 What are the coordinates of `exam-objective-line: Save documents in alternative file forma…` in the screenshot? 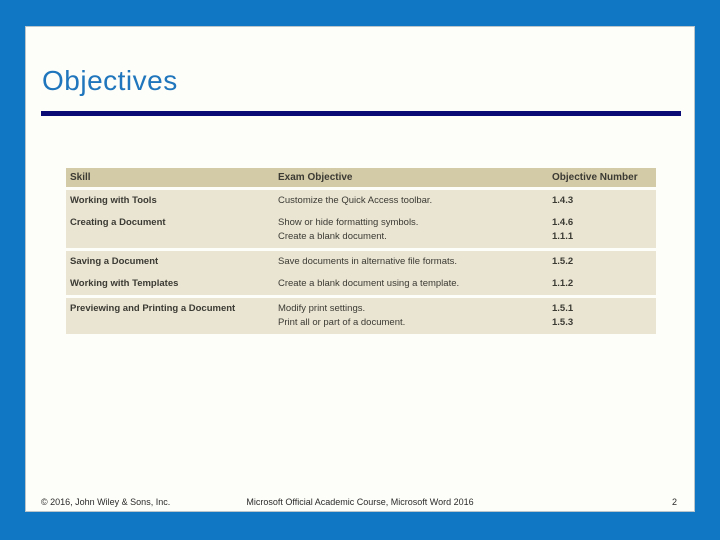 It's located at (368, 261).